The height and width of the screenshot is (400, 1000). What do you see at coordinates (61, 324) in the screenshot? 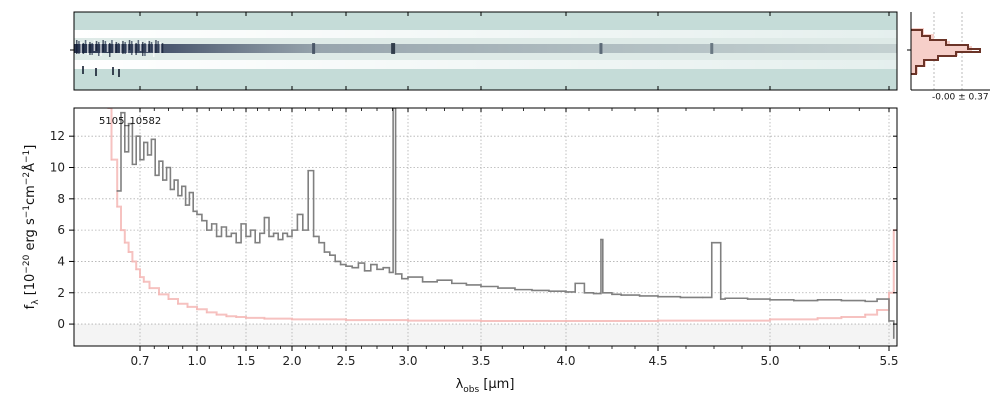
I see `y-tick-label: 0` at bounding box center [61, 324].